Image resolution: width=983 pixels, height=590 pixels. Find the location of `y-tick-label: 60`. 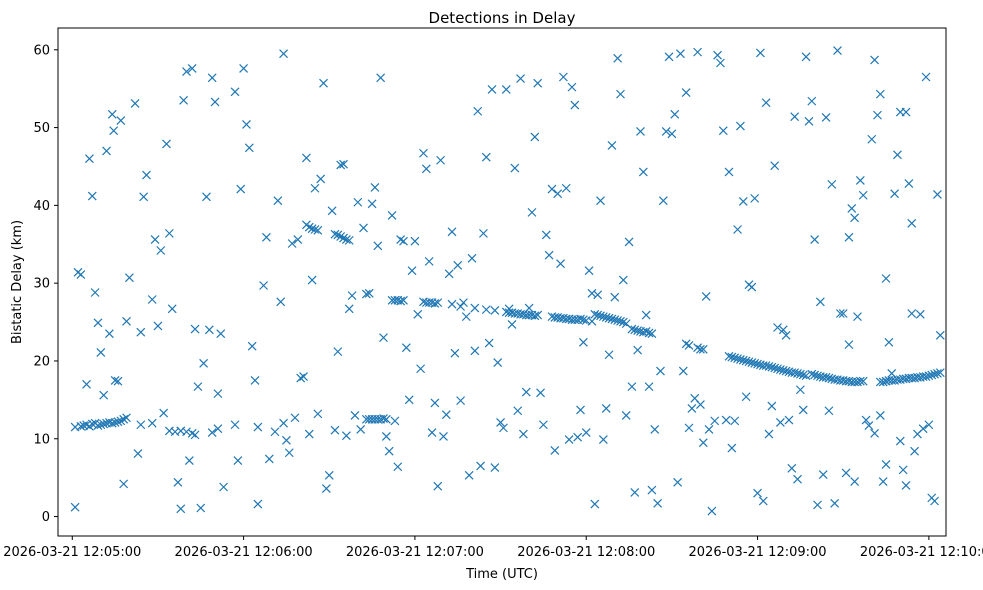

y-tick-label: 60 is located at coordinates (41, 50).